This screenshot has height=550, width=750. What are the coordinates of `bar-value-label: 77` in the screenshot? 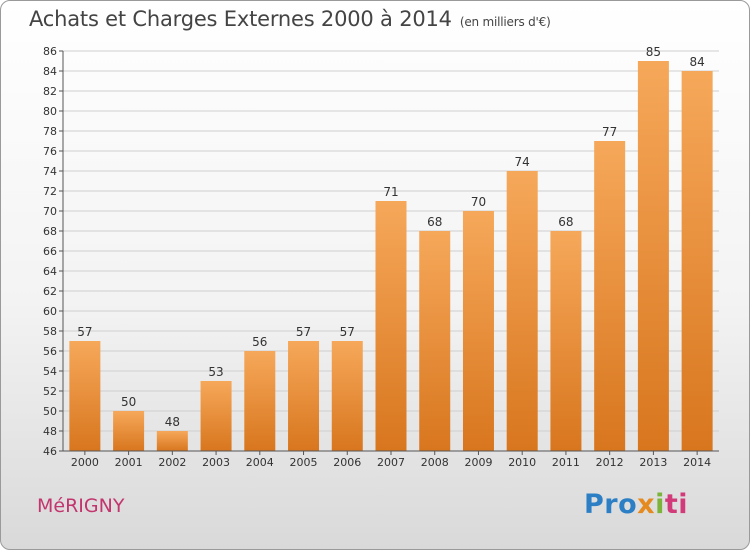 It's located at (609, 132).